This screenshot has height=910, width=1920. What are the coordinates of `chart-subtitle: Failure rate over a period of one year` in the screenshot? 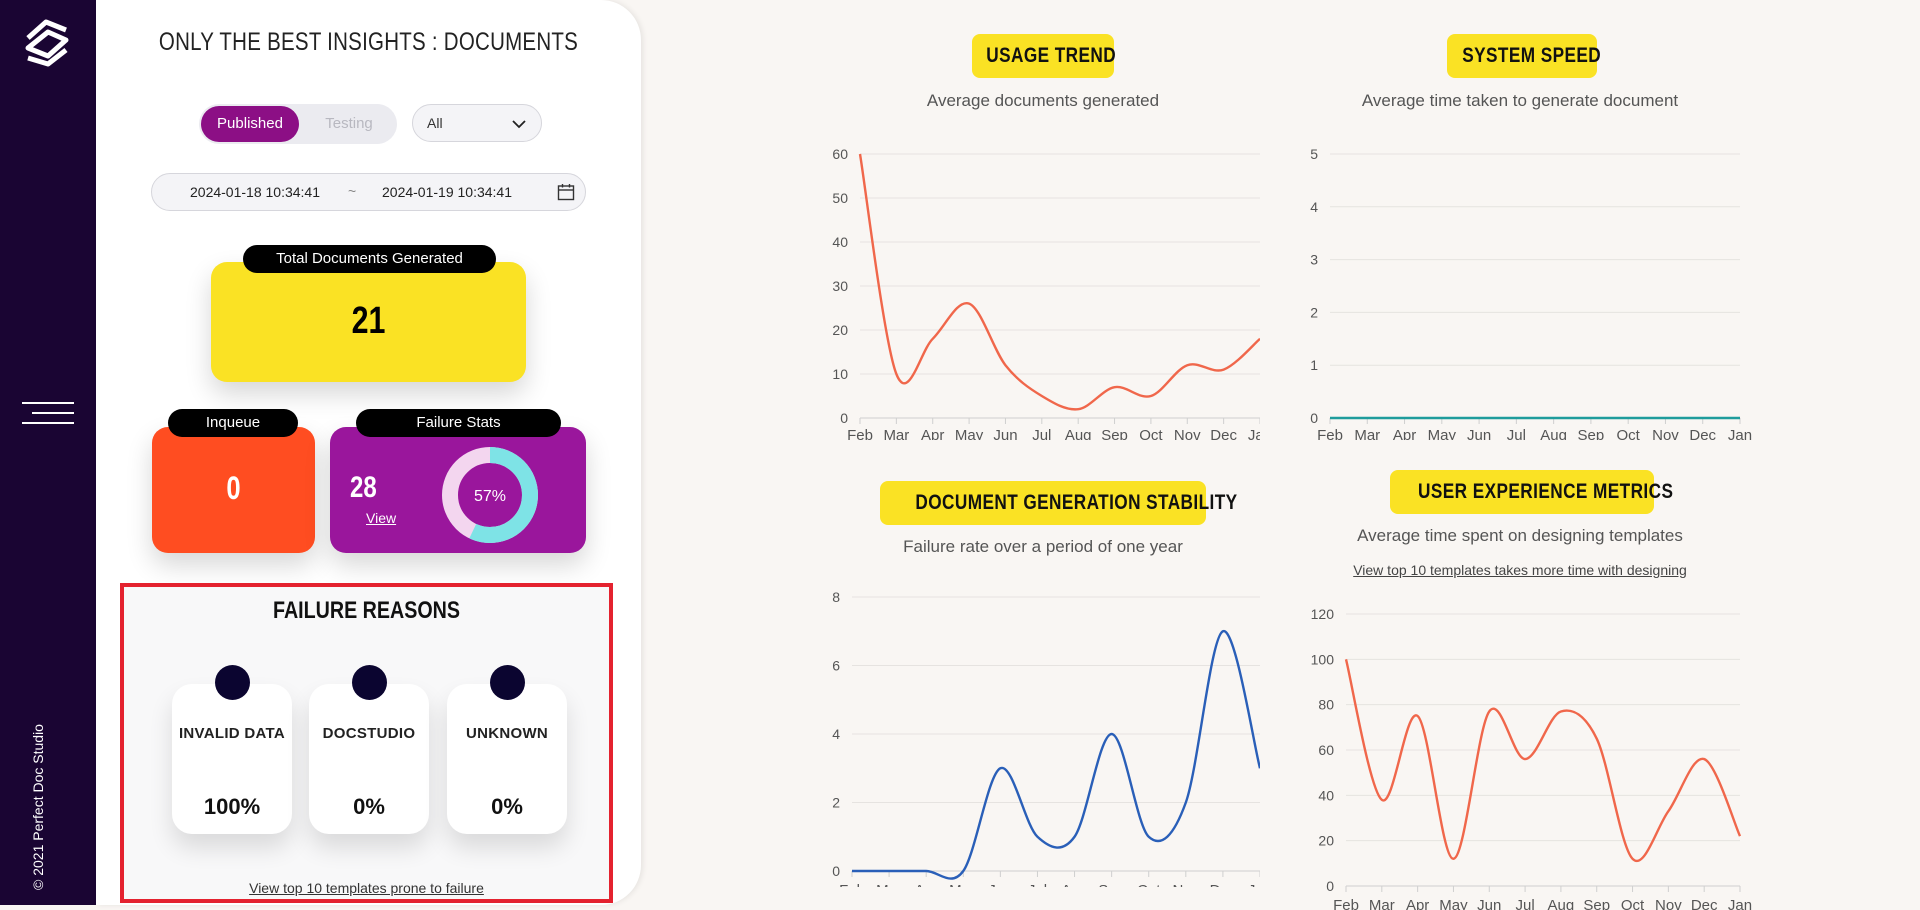 It's located at (1043, 546).